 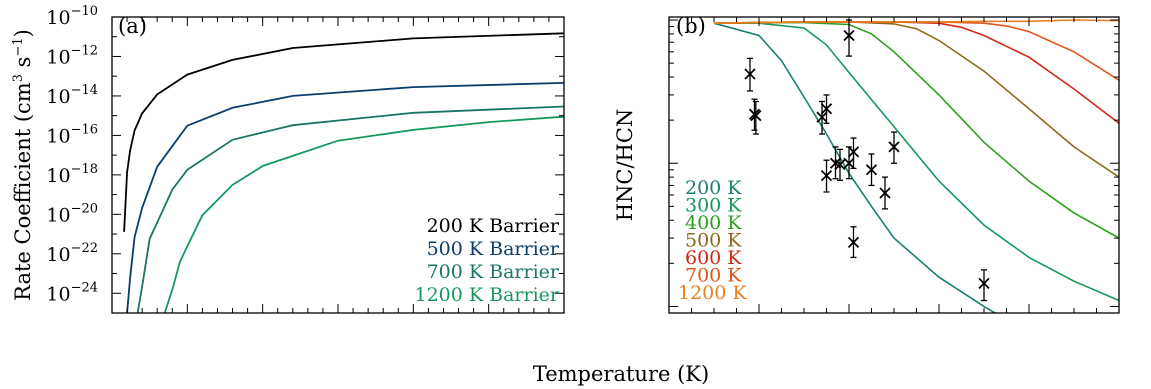 I want to click on shared-x-axis-label: Temperature (K), so click(x=621, y=374).